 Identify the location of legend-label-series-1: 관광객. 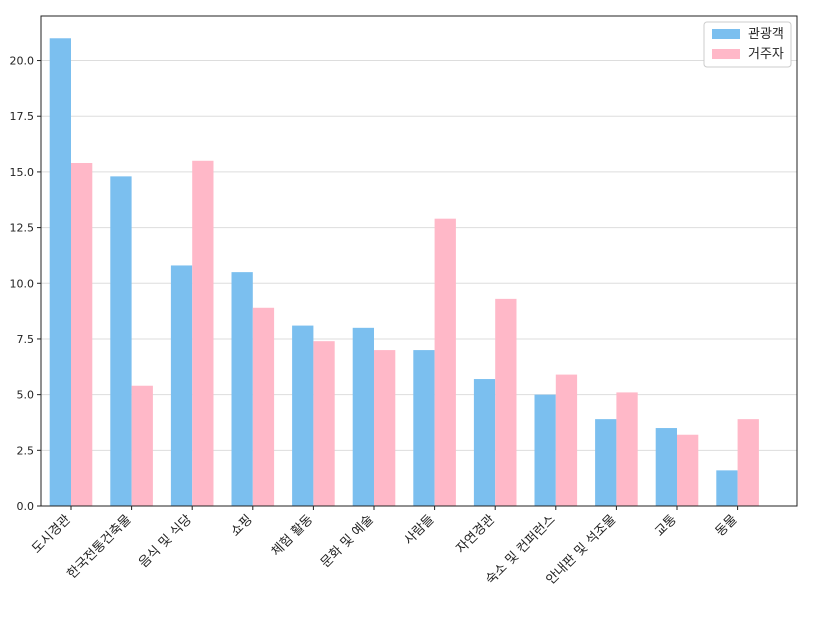
(766, 34).